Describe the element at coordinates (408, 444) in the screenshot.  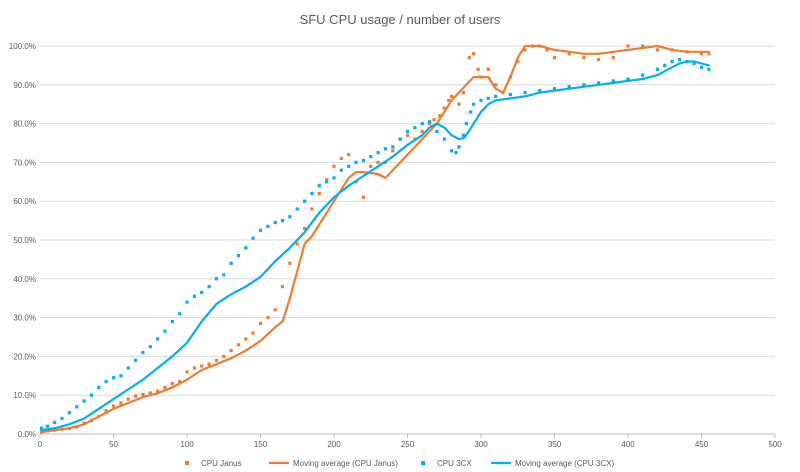
I see `x-tick-label: 250` at that location.